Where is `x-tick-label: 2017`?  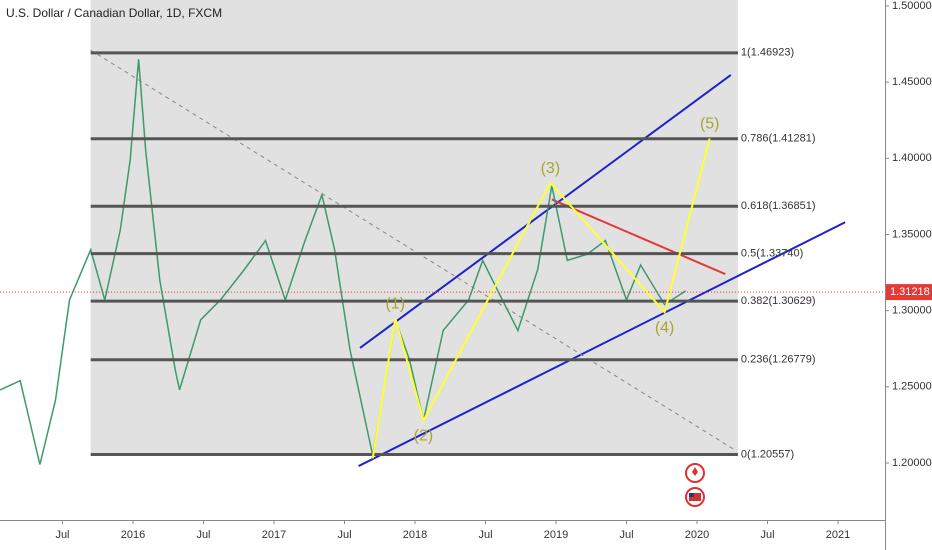 x-tick-label: 2017 is located at coordinates (274, 535).